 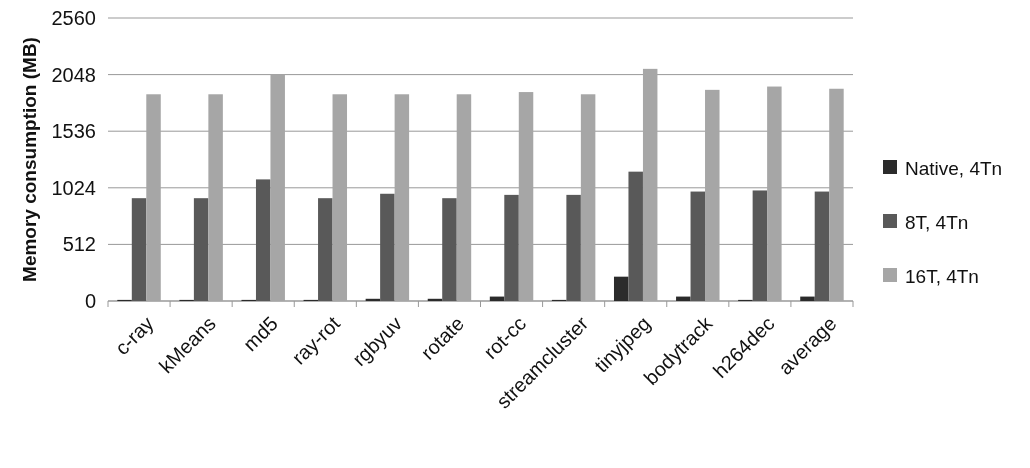 What do you see at coordinates (73, 187) in the screenshot?
I see `y-tick-label: 1024` at bounding box center [73, 187].